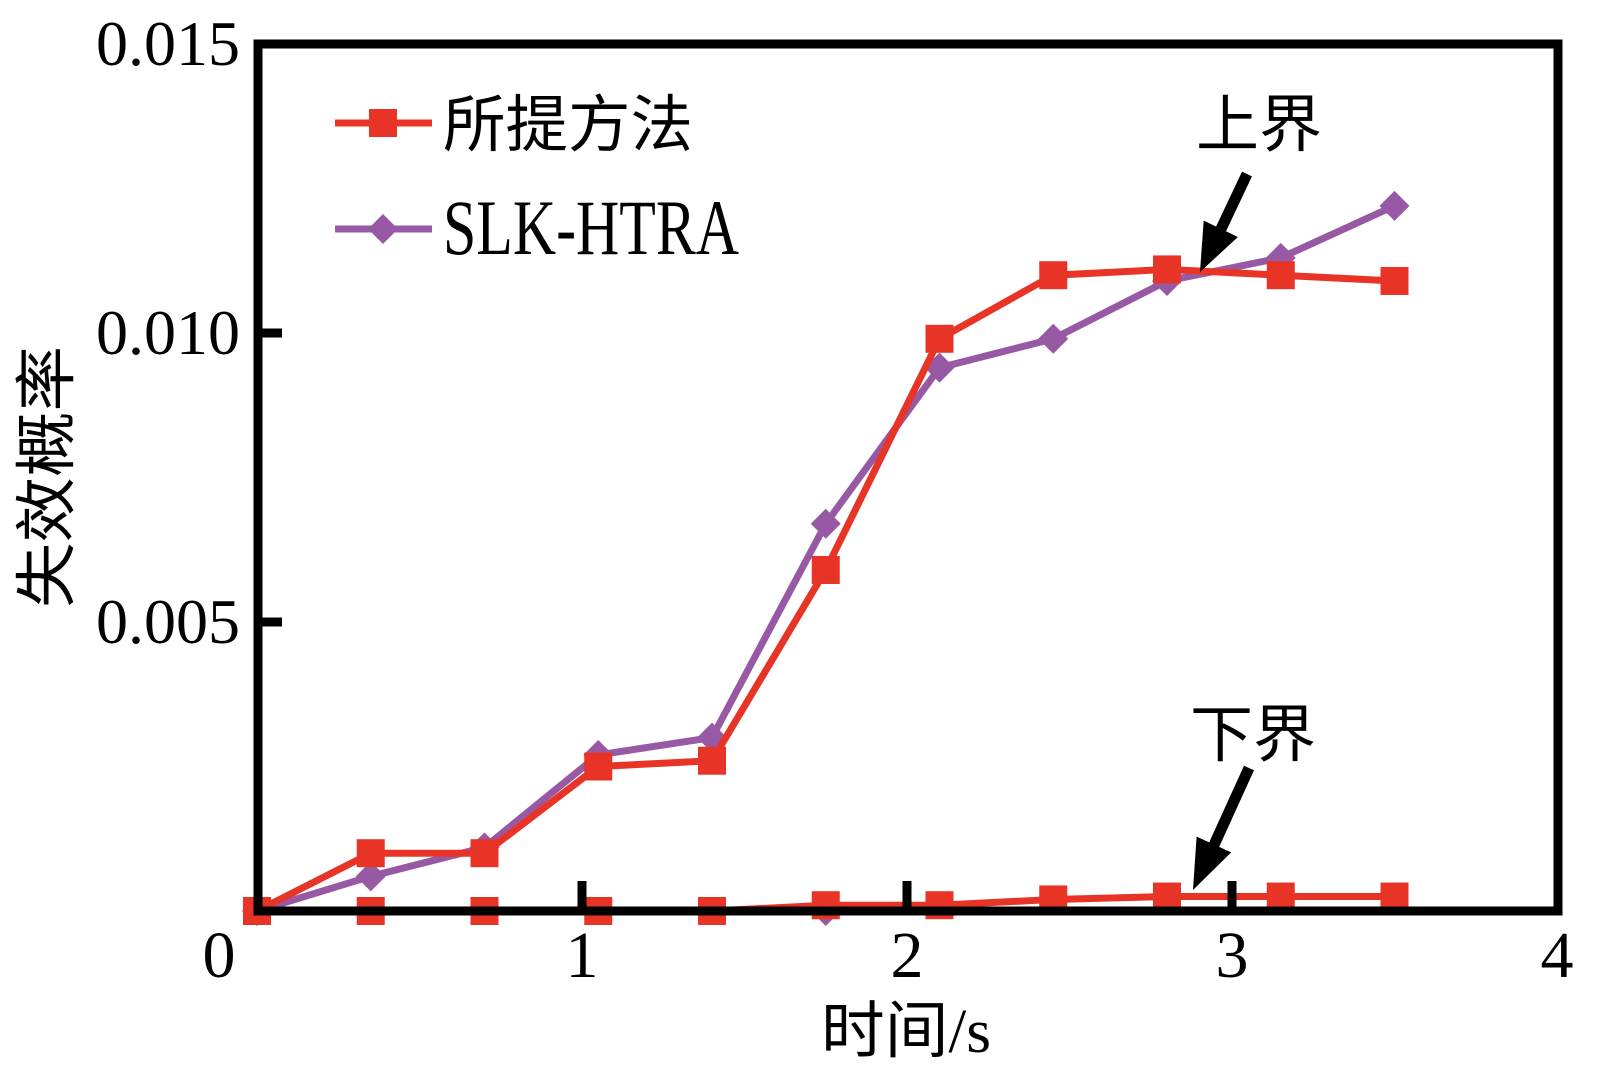 The height and width of the screenshot is (1082, 1599). I want to click on x-axis-tick-label: 4, so click(1557, 955).